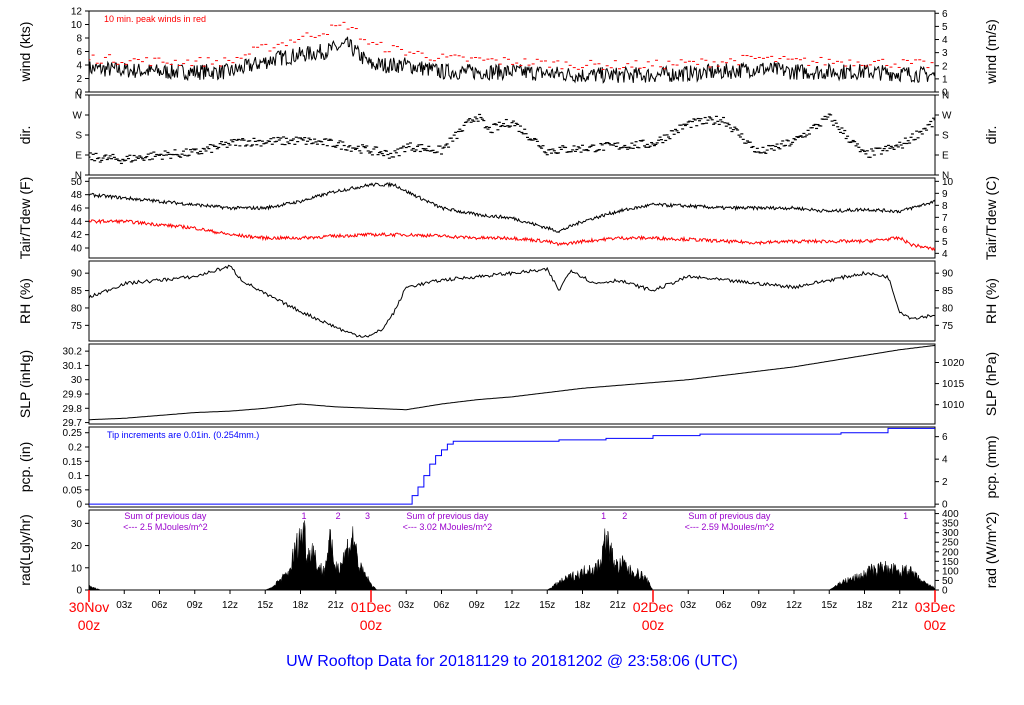 This screenshot has height=705, width=1024. What do you see at coordinates (77, 235) in the screenshot?
I see `y-tick-label-left: 42` at bounding box center [77, 235].